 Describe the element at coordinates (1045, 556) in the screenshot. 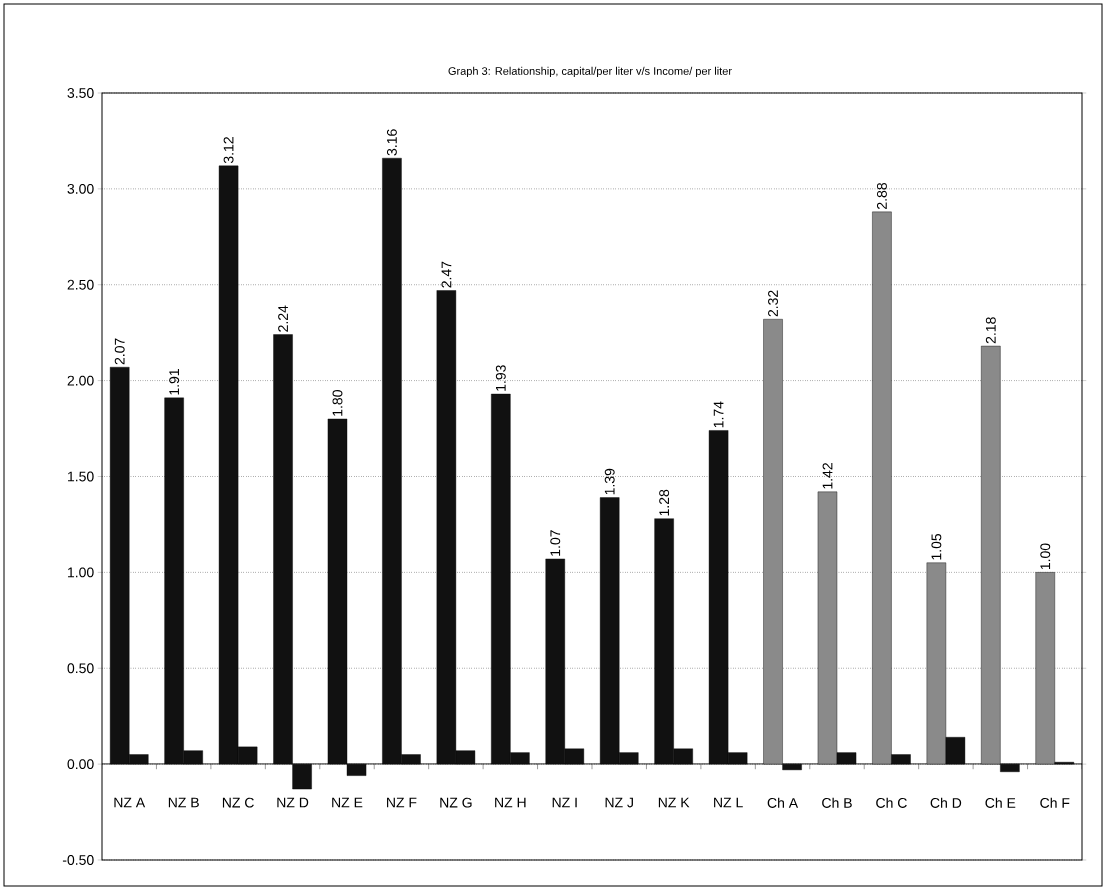

I see `data-label: 1.00` at that location.